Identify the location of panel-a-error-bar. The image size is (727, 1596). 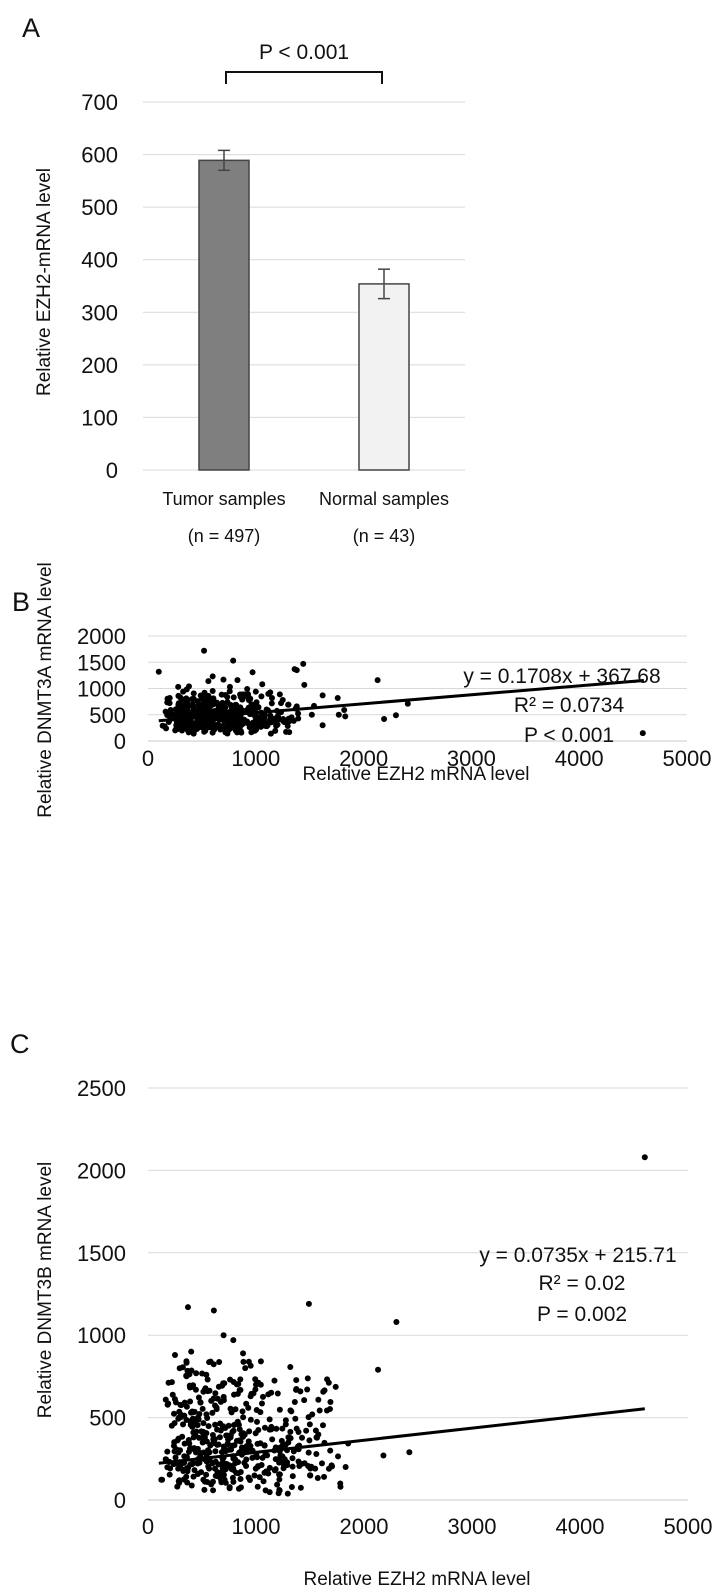
(384, 284).